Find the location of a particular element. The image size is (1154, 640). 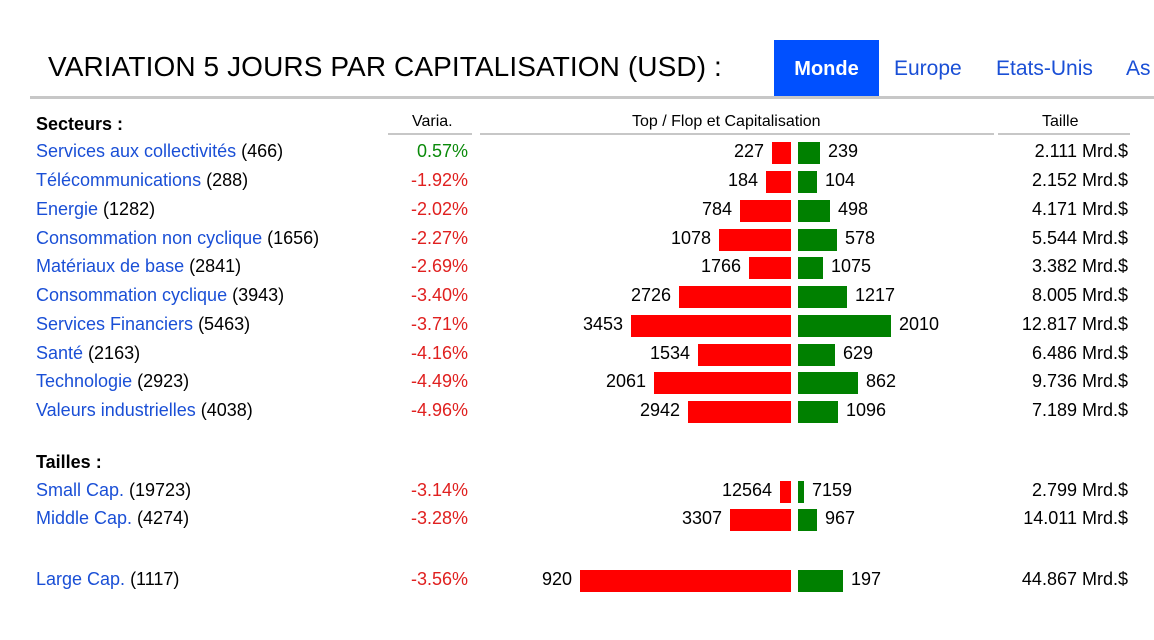

sector-name: Services Financiers (5463) is located at coordinates (143, 324).